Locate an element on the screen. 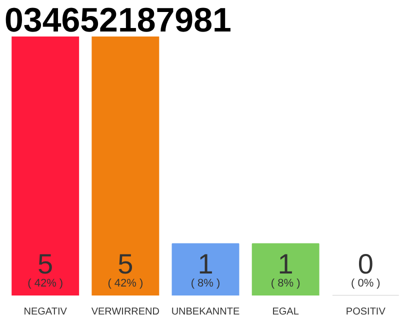 This screenshot has height=320, width=410. data-label: 0 ( 0% ) is located at coordinates (365, 269).